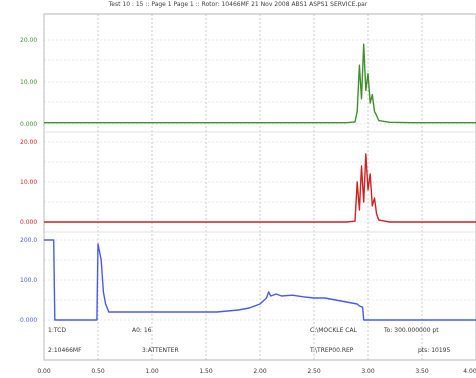 Image resolution: width=476 pixels, height=378 pixels. Describe the element at coordinates (98, 371) in the screenshot. I see `x-tick-label: 0.50` at that location.